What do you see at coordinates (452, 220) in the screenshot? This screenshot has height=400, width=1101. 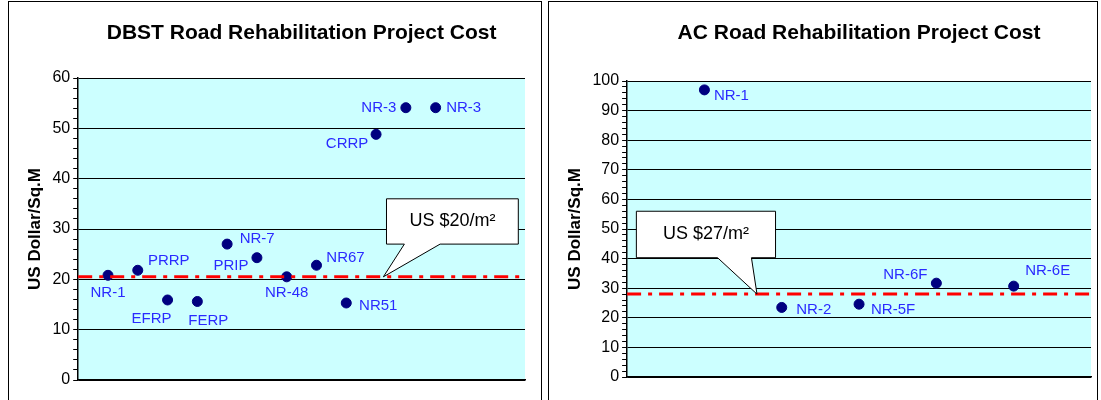 I see `ref-line-label: US $20/m²` at bounding box center [452, 220].